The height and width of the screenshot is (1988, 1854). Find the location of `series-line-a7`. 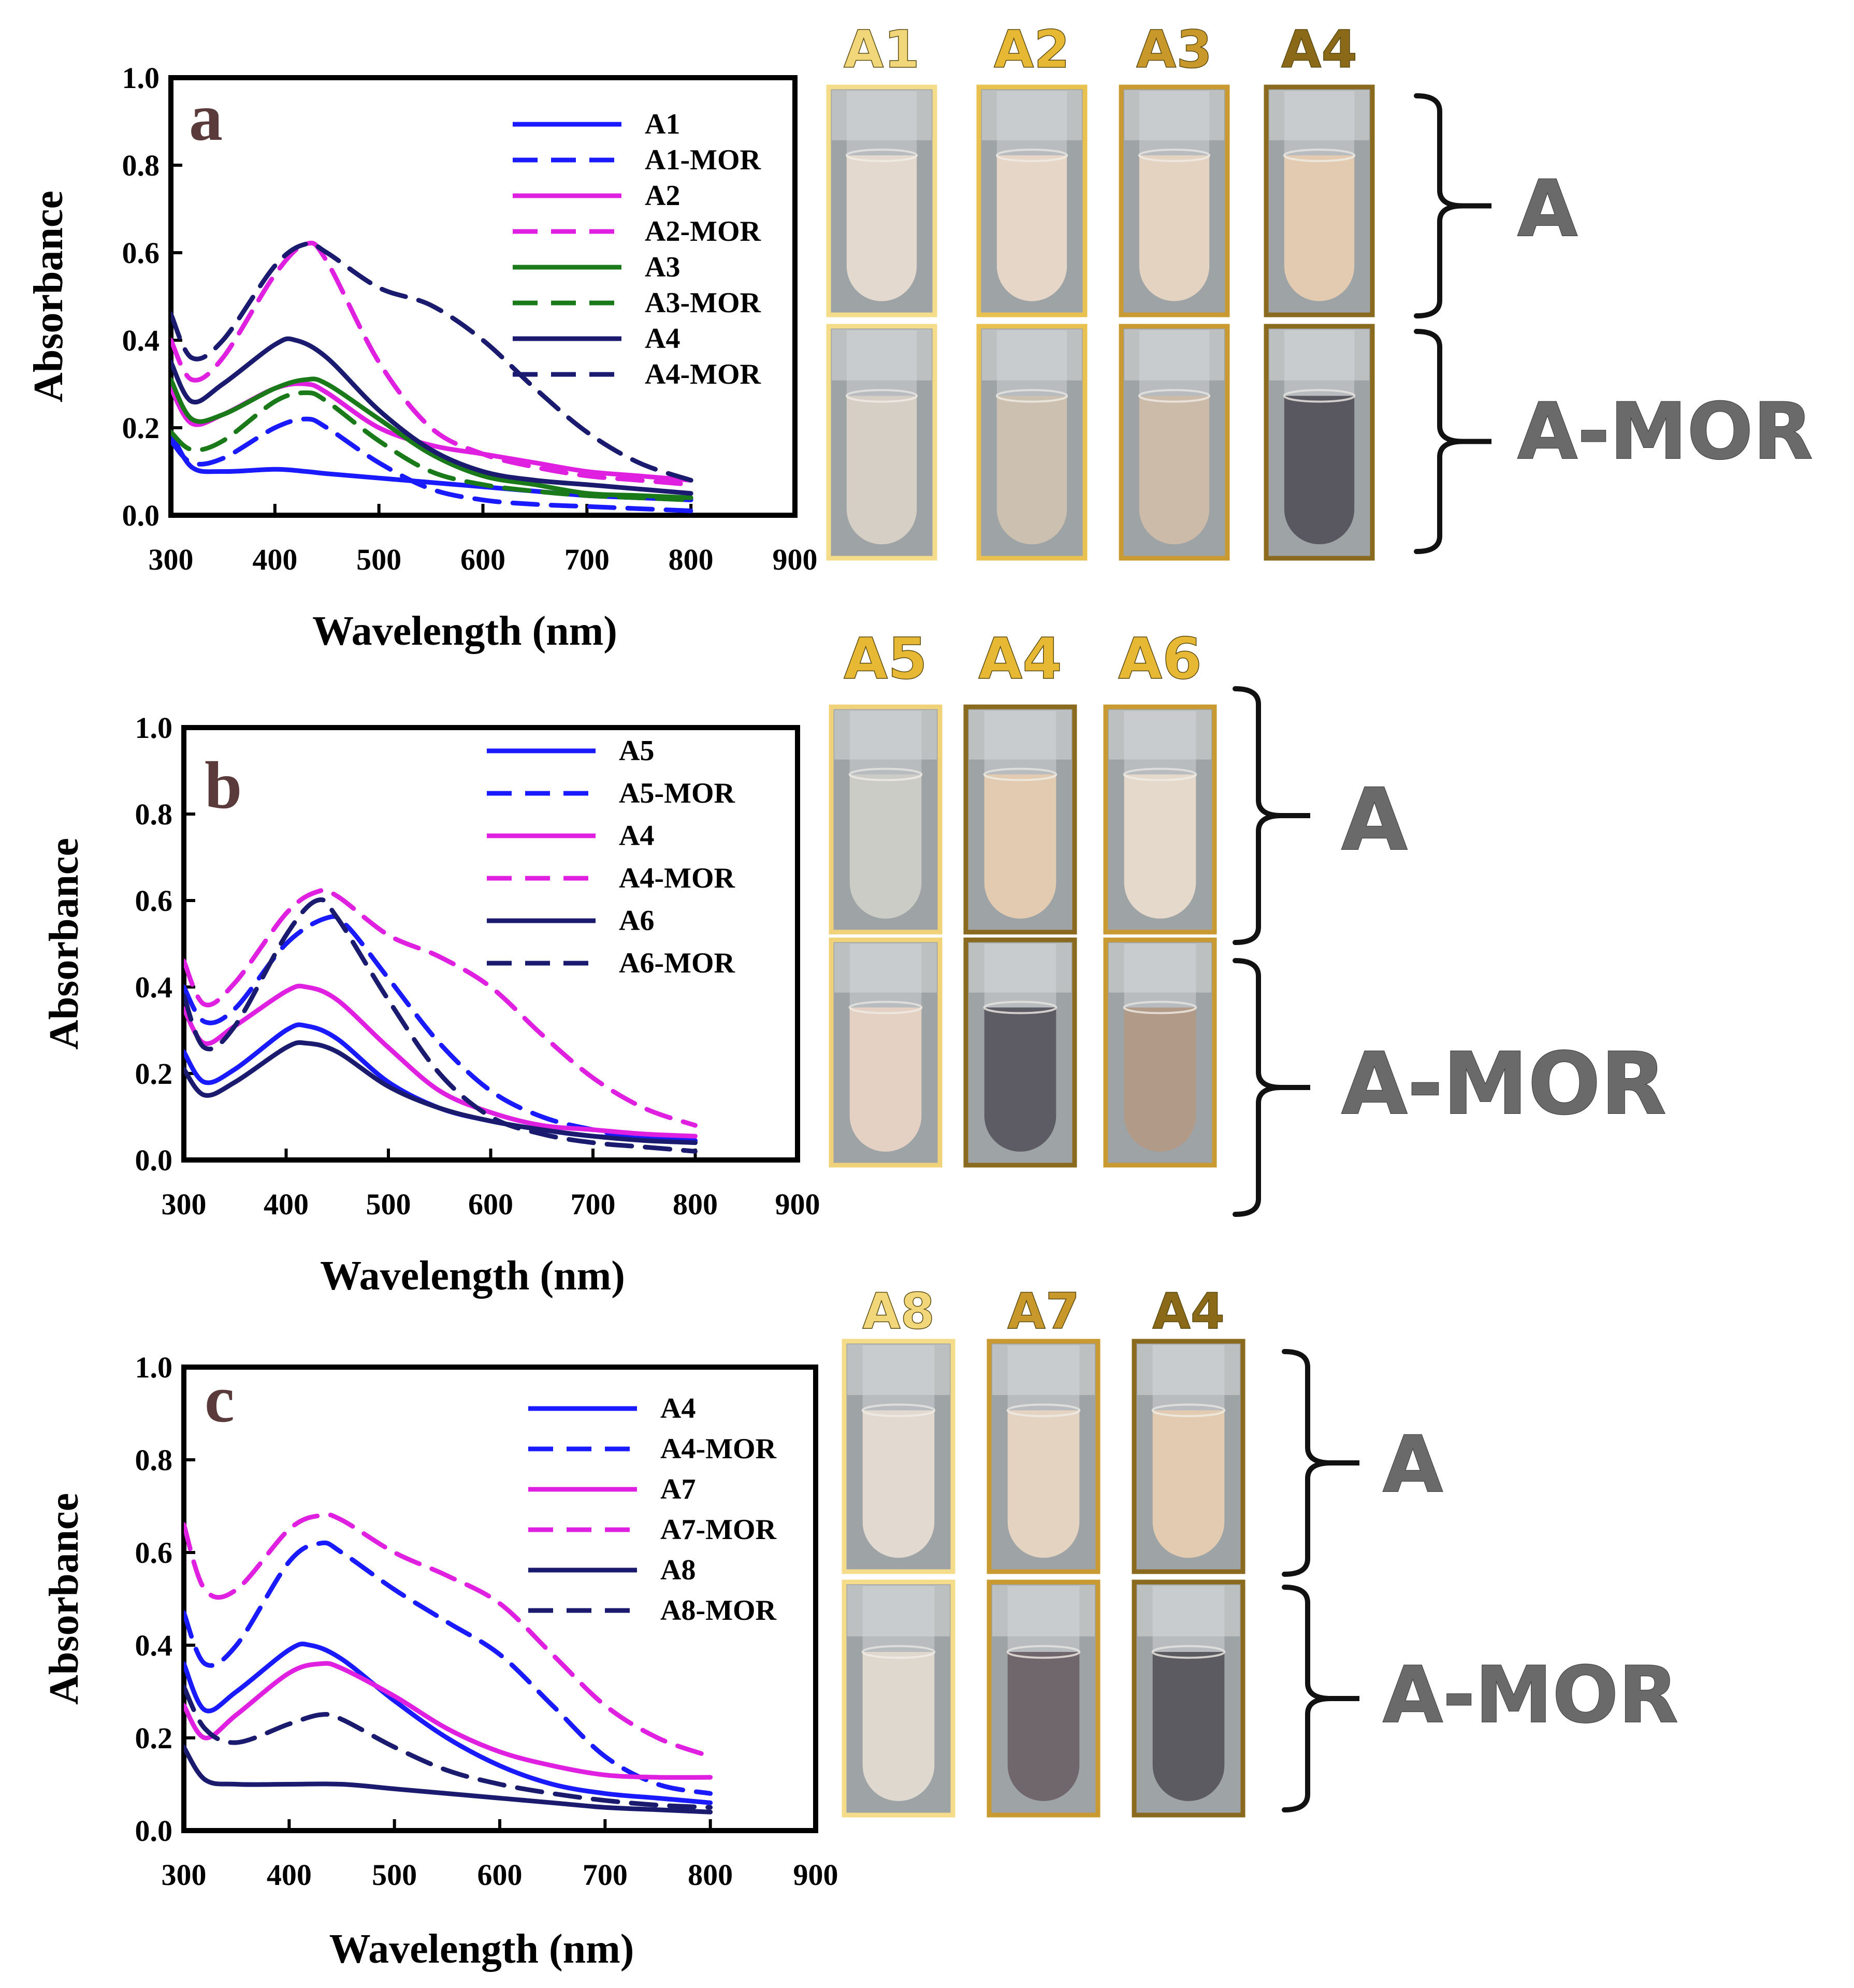

series-line-a7 is located at coordinates (448, 1720).